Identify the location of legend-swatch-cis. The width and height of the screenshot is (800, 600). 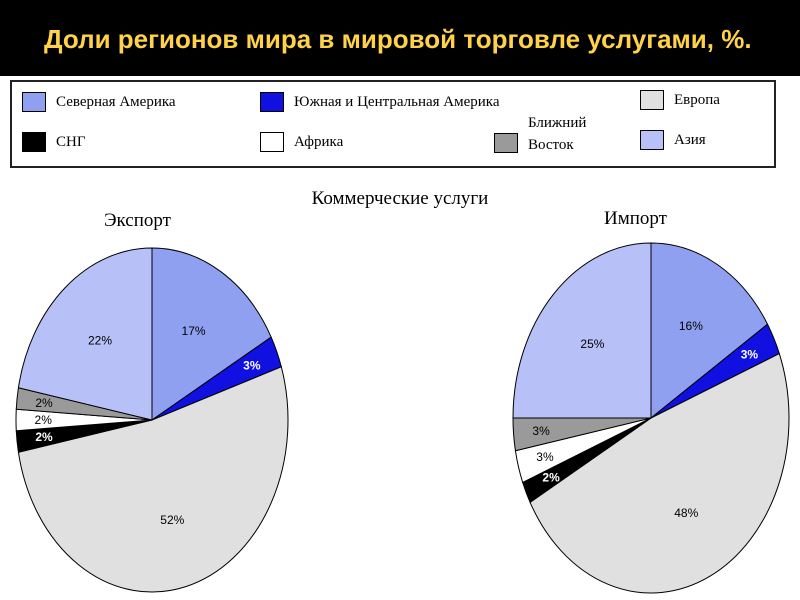
(34, 142).